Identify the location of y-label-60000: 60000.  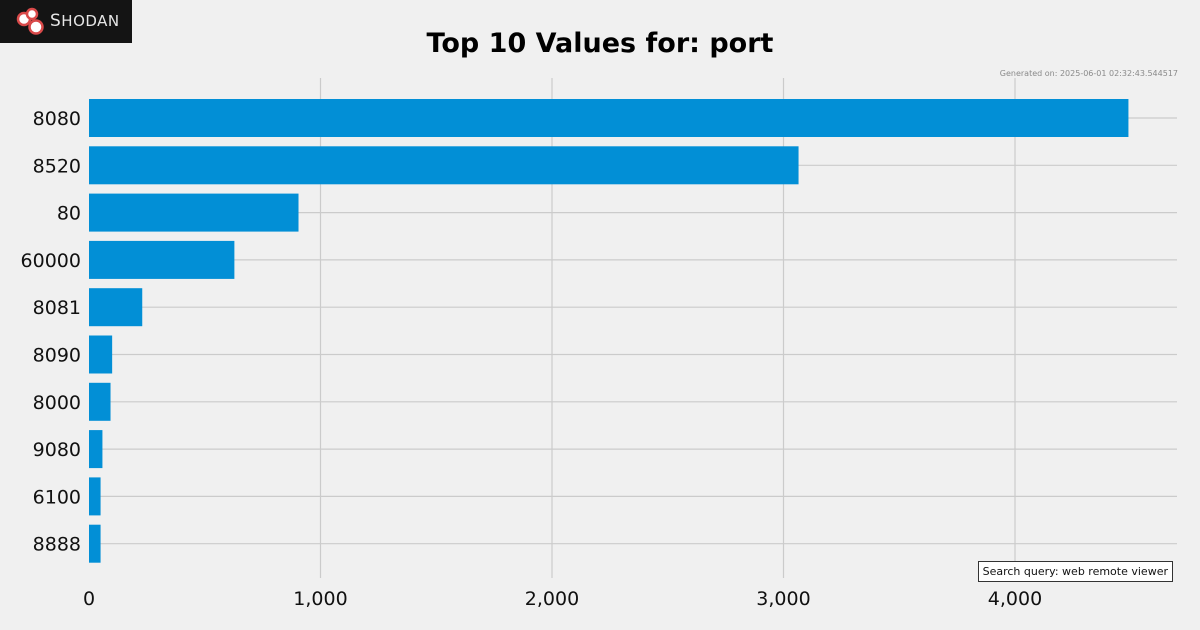
(51, 261).